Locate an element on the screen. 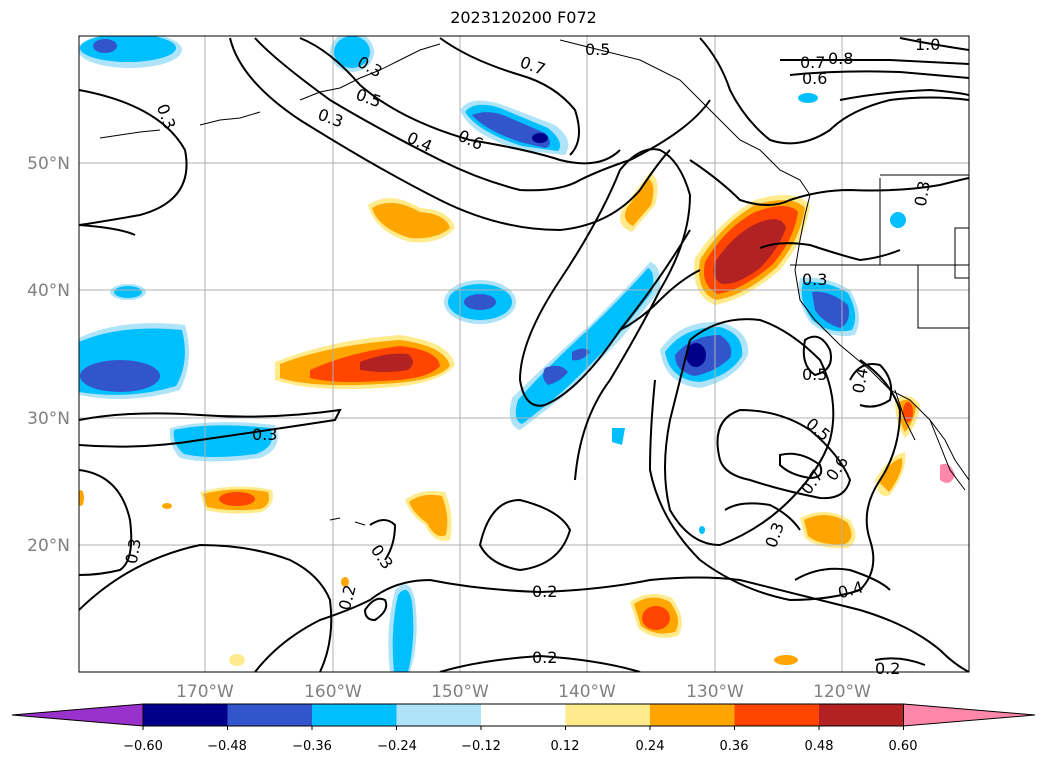 The image size is (1047, 765). lon-label: 170°W is located at coordinates (205, 692).